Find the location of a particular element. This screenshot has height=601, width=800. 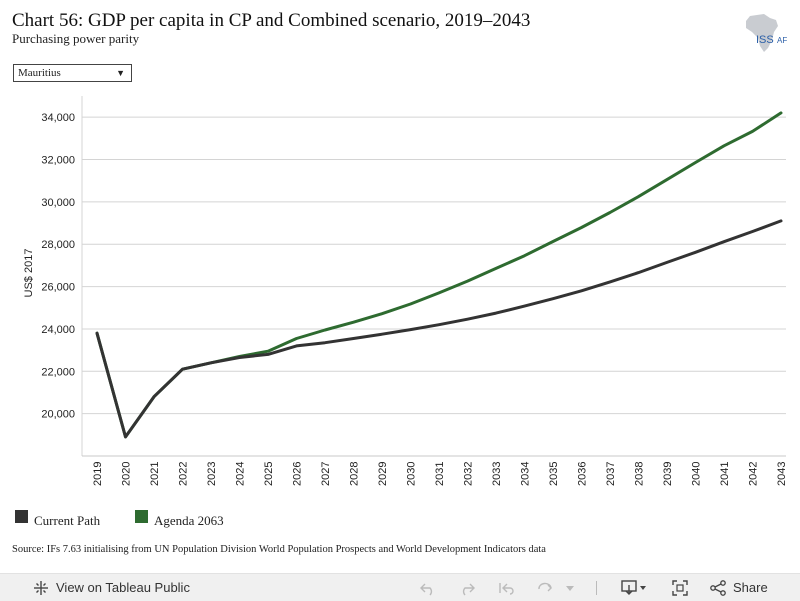

share-icon is located at coordinates (718, 587).